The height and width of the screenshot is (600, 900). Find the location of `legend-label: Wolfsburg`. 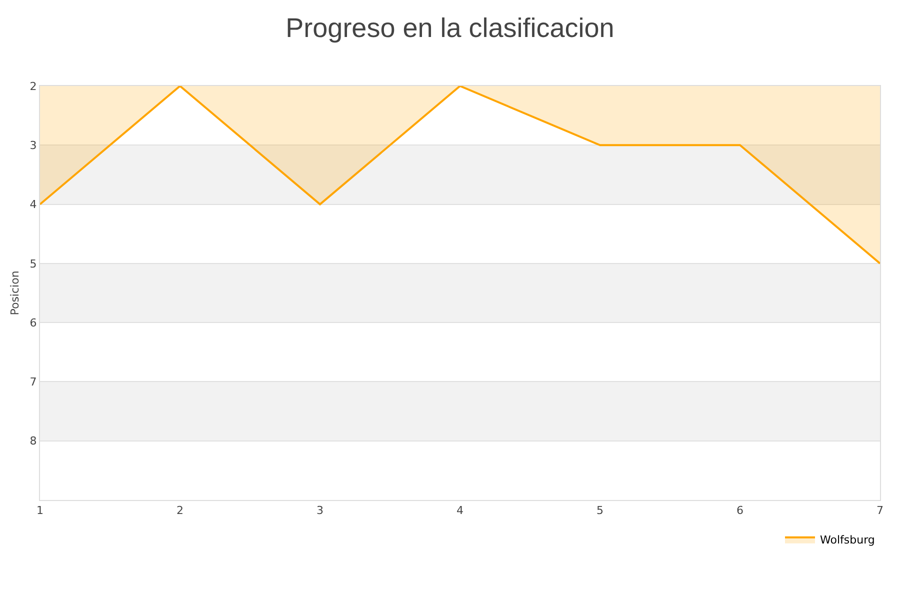

legend-label: Wolfsburg is located at coordinates (847, 540).